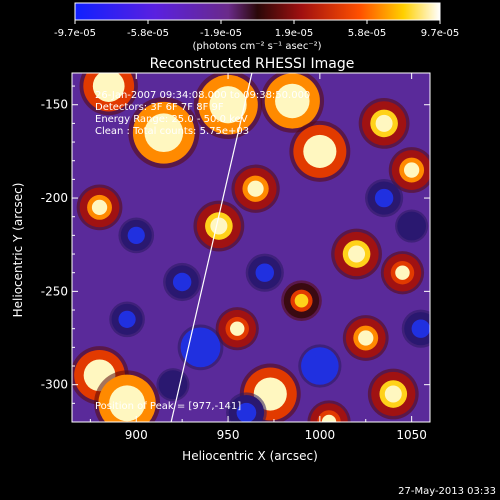 This screenshot has width=500, height=500. I want to click on x-tick-label: 1050, so click(411, 435).